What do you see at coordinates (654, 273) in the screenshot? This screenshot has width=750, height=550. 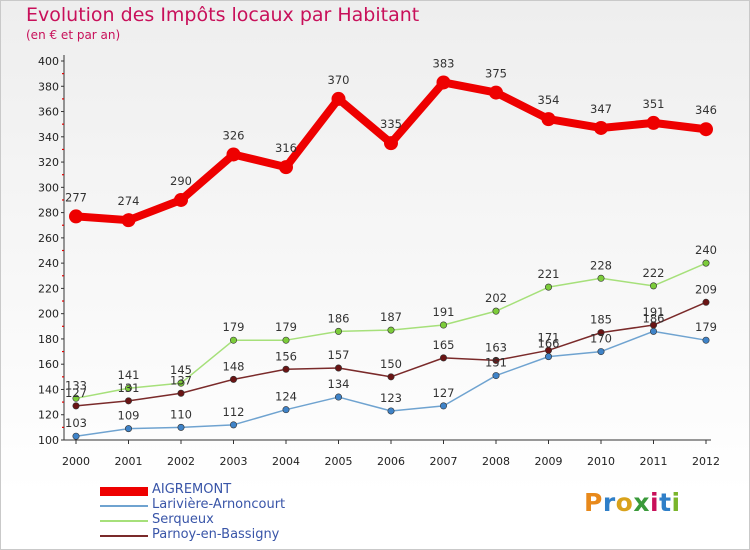 I see `data-label-serqueux: 222` at bounding box center [654, 273].